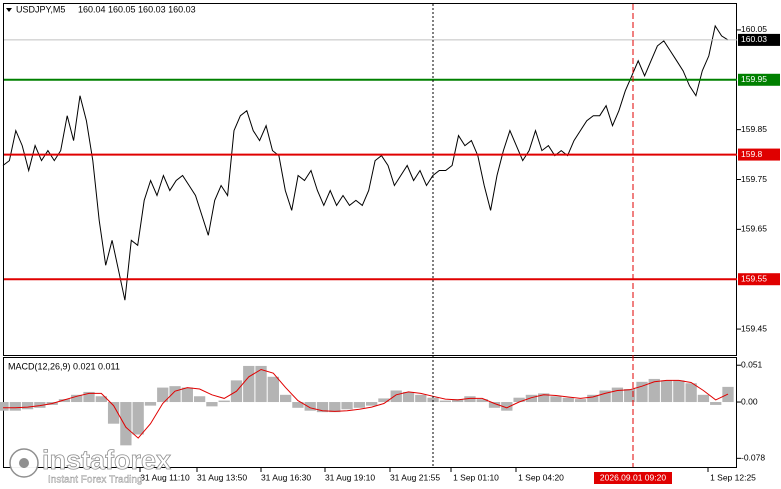  Describe the element at coordinates (749, 401) in the screenshot. I see `y-tick-label: 0.00` at that location.